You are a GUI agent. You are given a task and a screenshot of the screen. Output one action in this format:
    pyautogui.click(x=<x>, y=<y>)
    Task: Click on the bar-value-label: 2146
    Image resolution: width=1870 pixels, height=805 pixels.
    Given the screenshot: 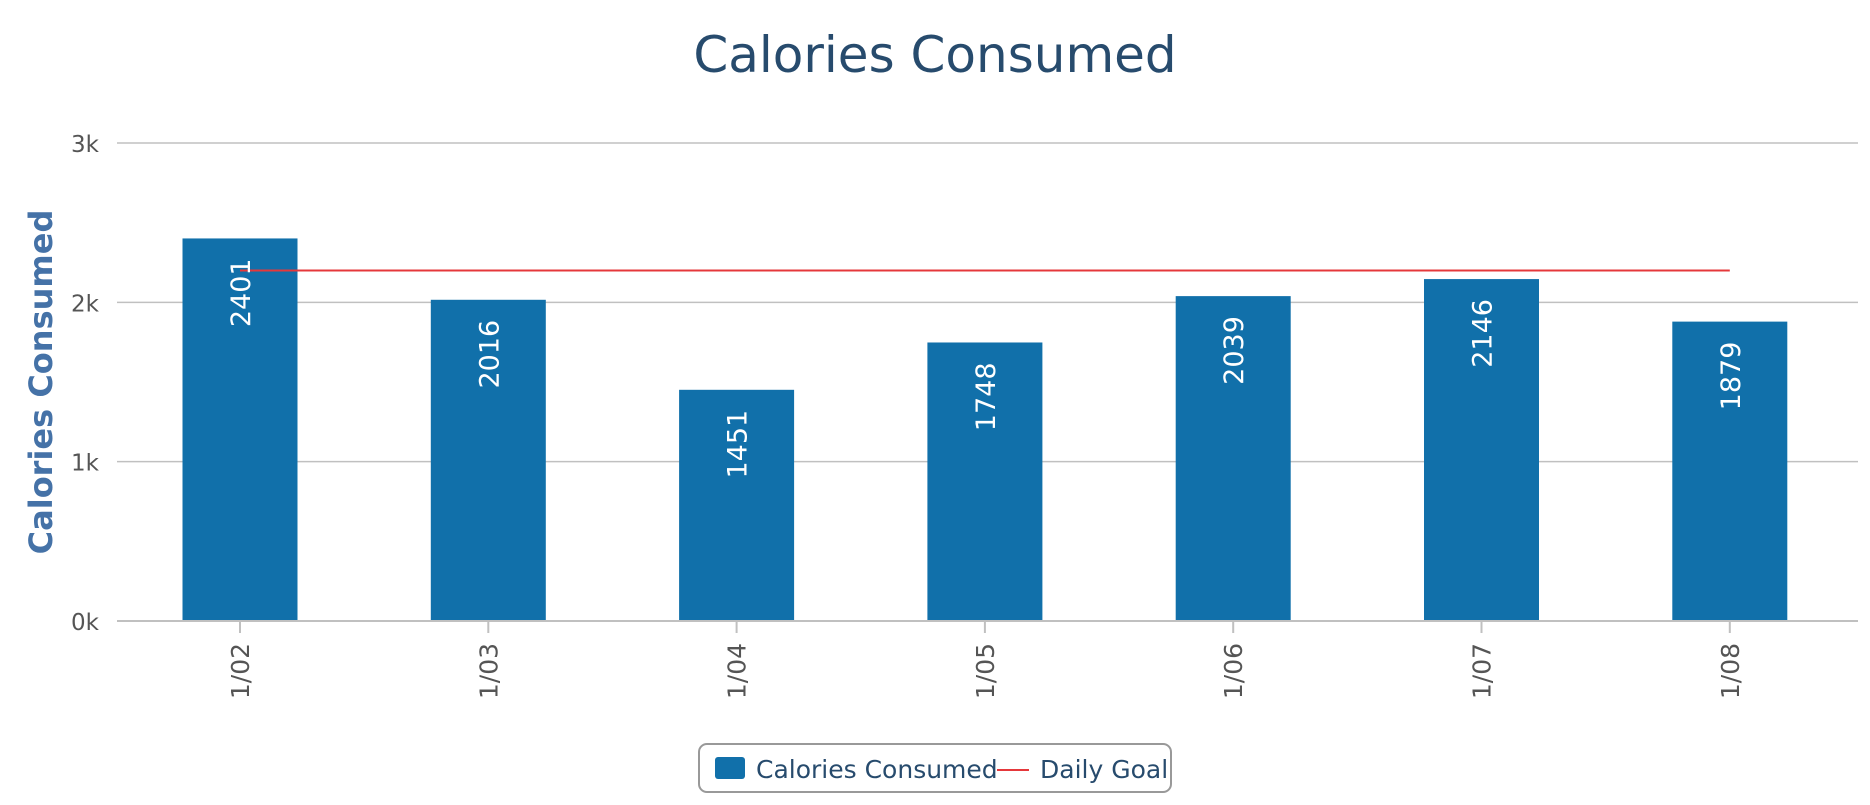 What is the action you would take?
    pyautogui.click(x=1483, y=333)
    